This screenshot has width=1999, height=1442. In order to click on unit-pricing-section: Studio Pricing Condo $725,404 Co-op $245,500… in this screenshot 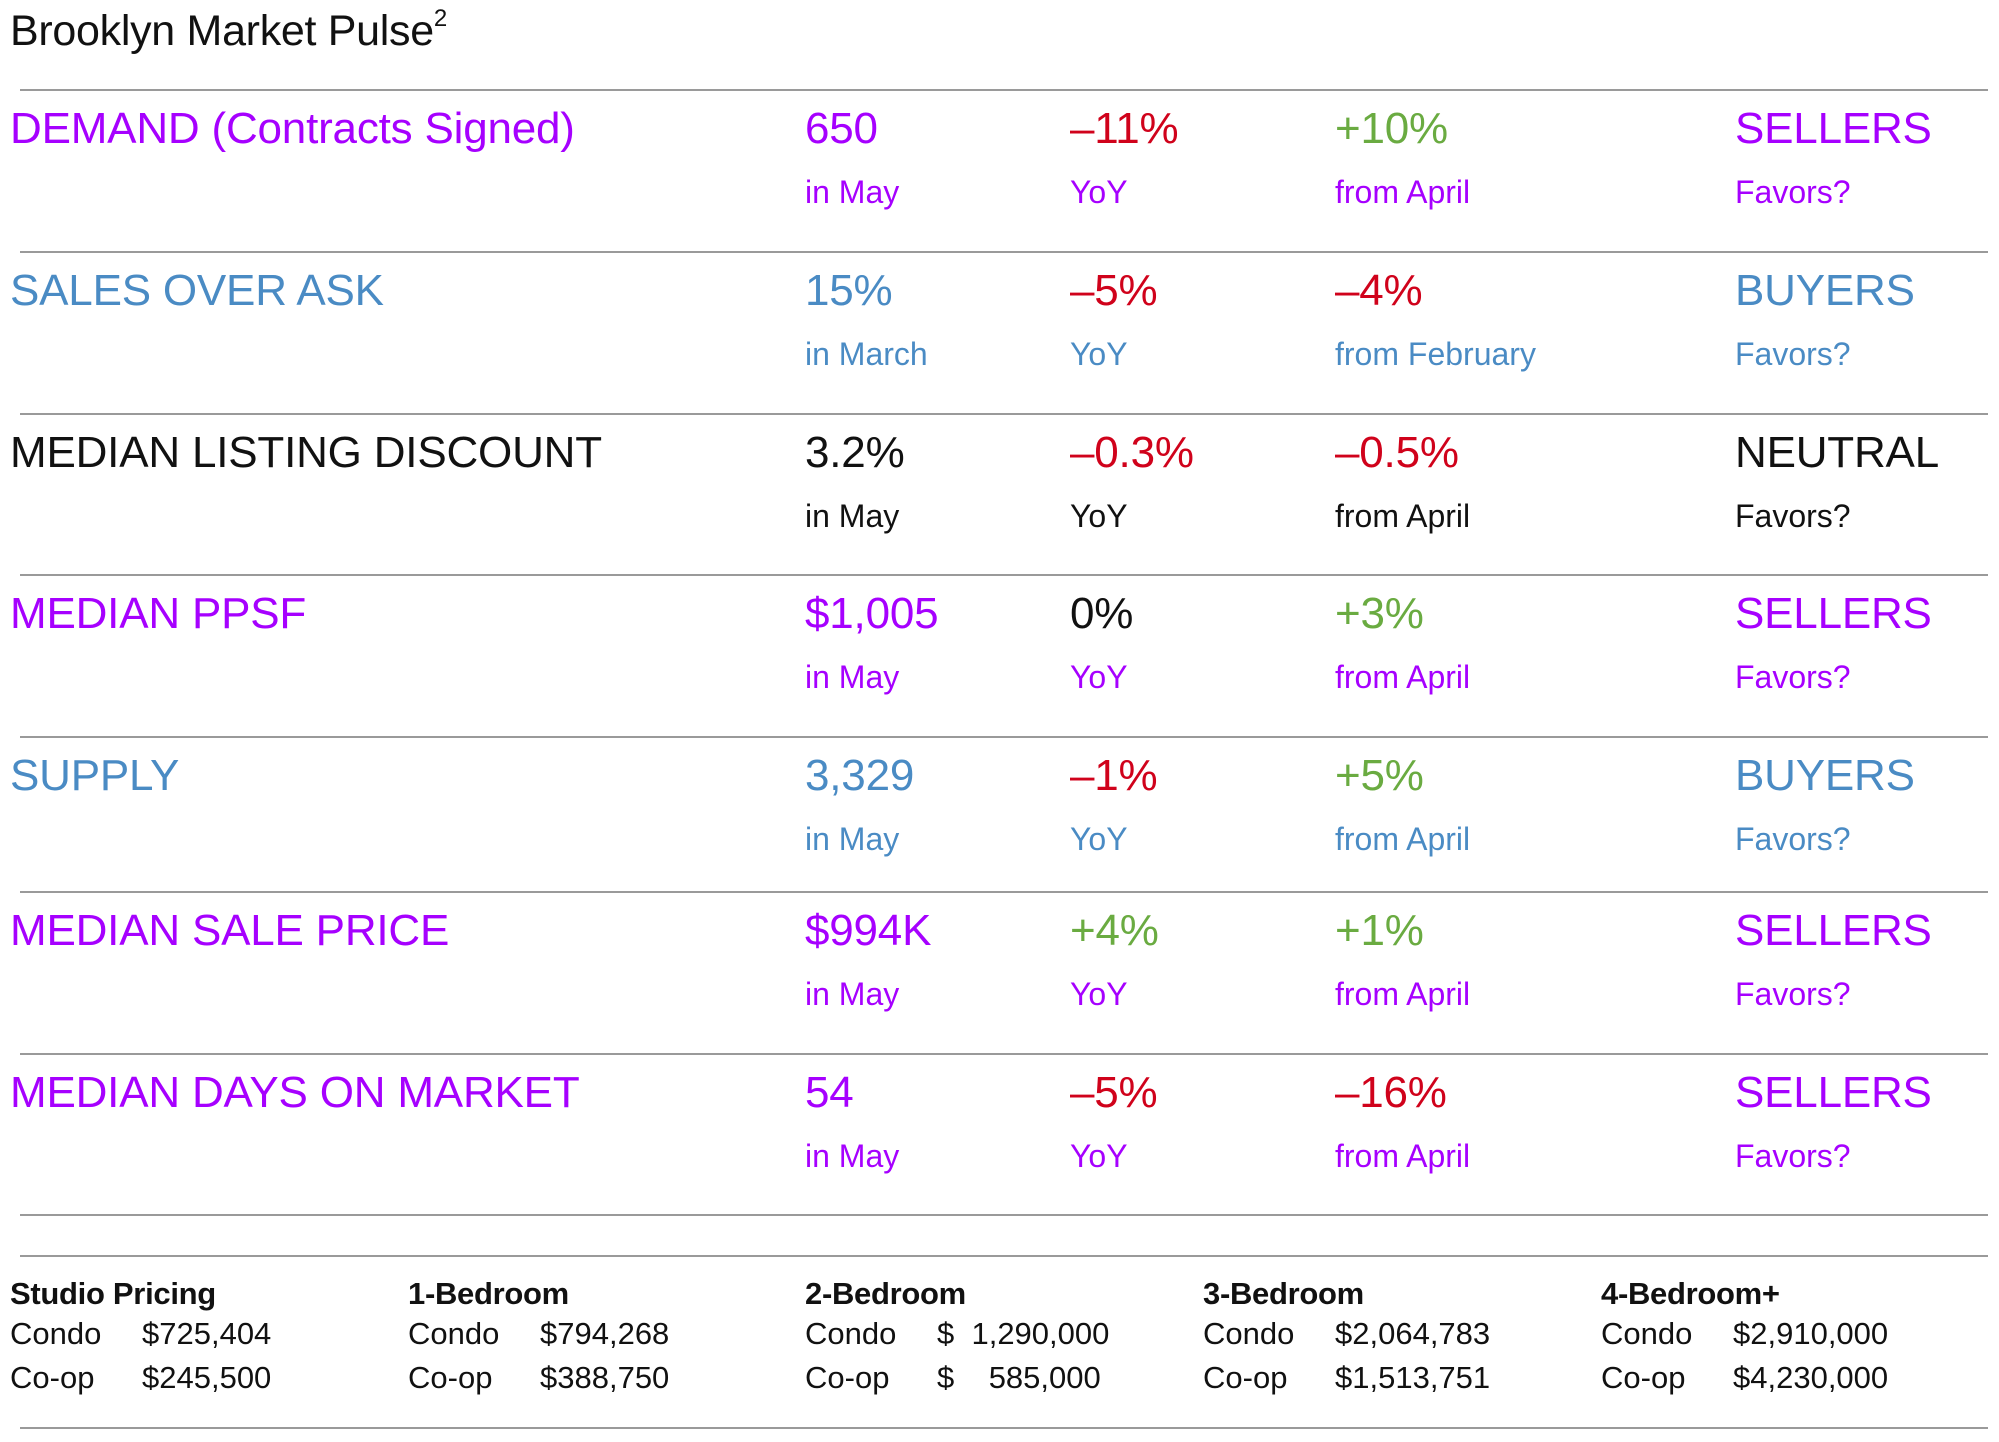, I will do `click(999, 1345)`.